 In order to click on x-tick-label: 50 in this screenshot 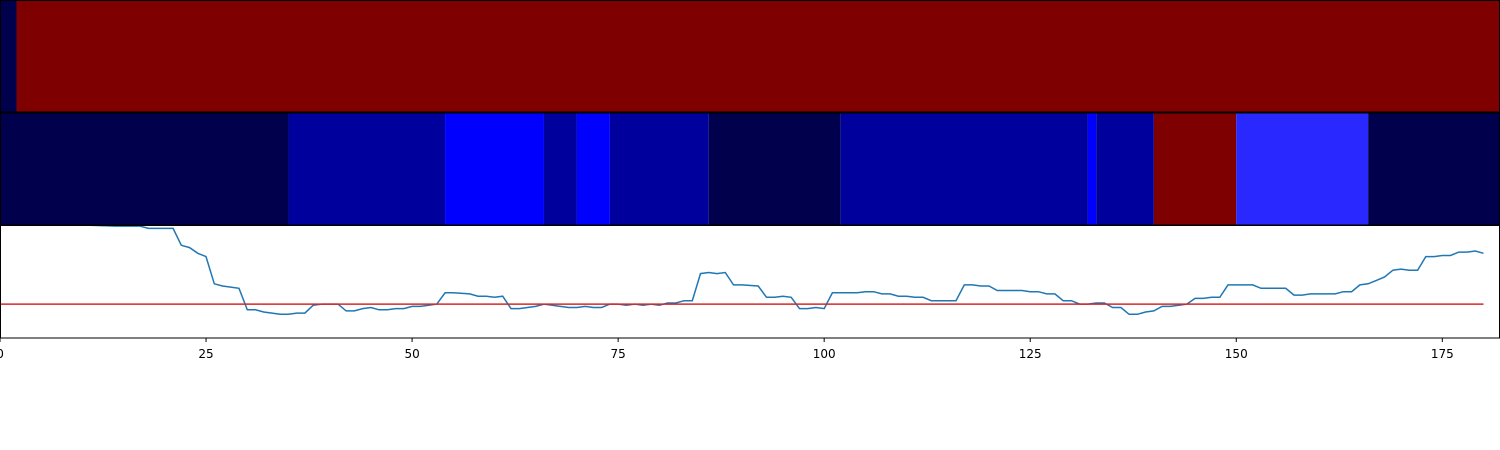, I will do `click(411, 354)`.